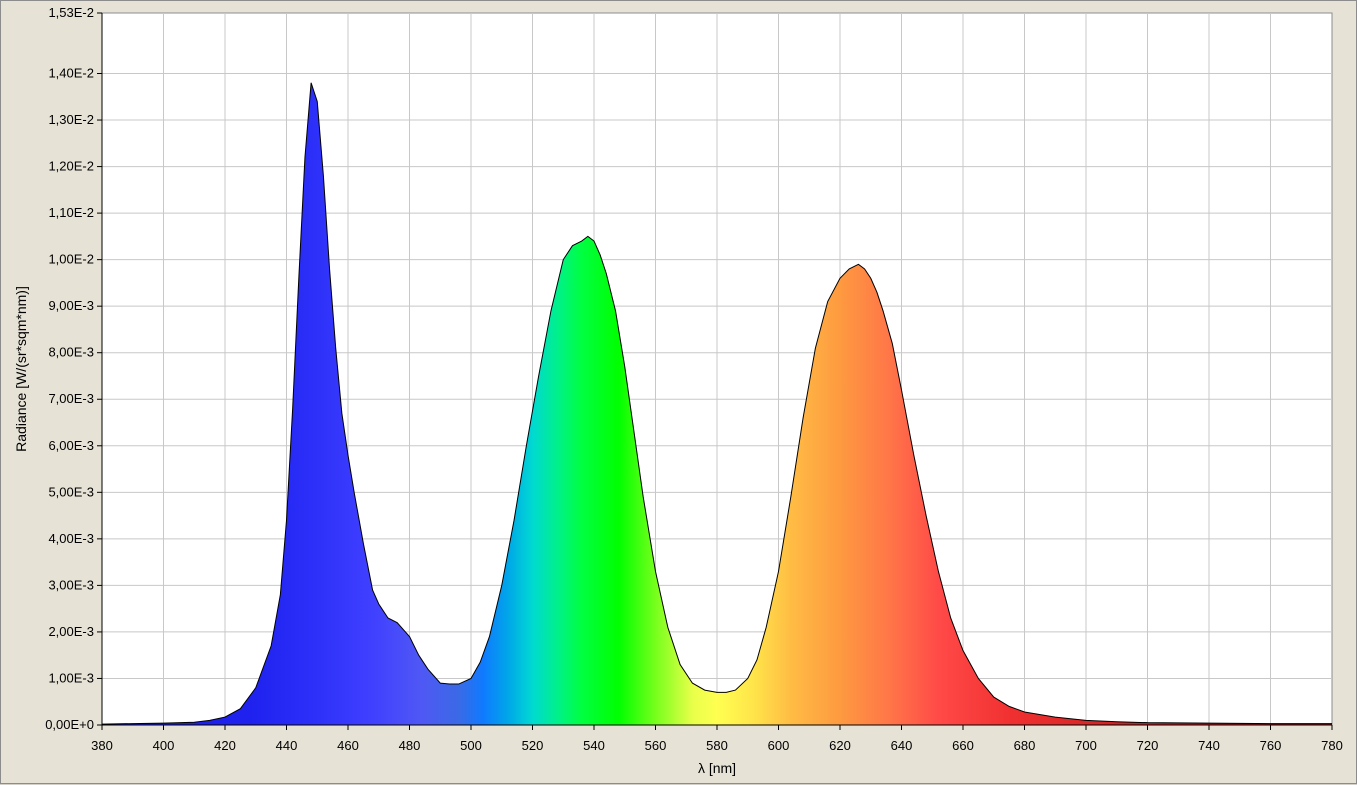  What do you see at coordinates (71, 677) in the screenshot?
I see `y-tick-label: 1,00E-3` at bounding box center [71, 677].